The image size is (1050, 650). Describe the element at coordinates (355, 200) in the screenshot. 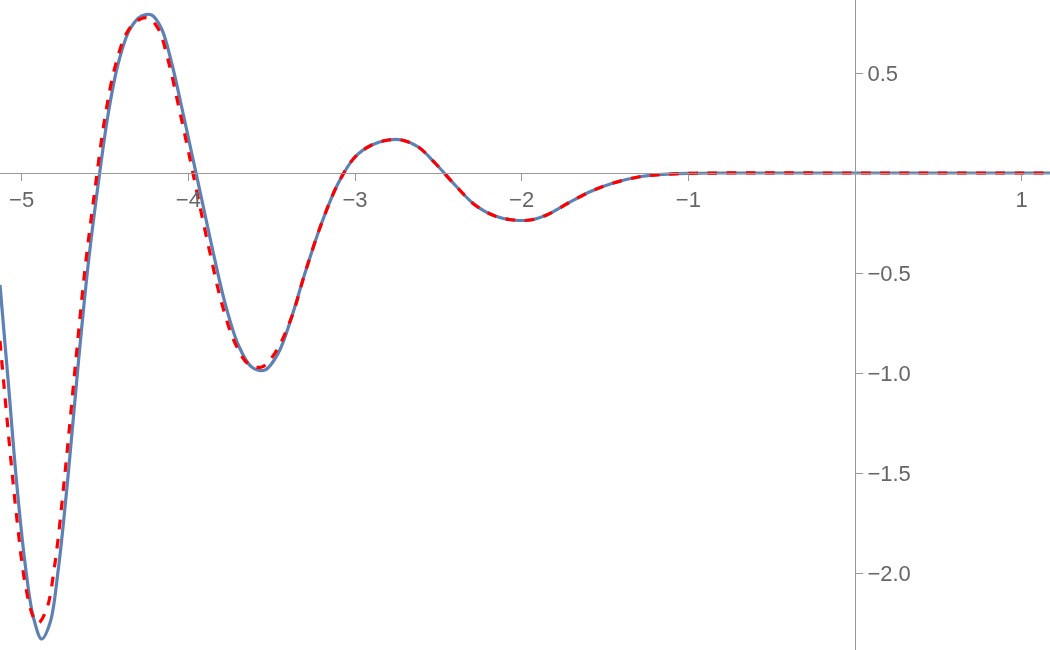

I see `x-tick-label: −3` at that location.